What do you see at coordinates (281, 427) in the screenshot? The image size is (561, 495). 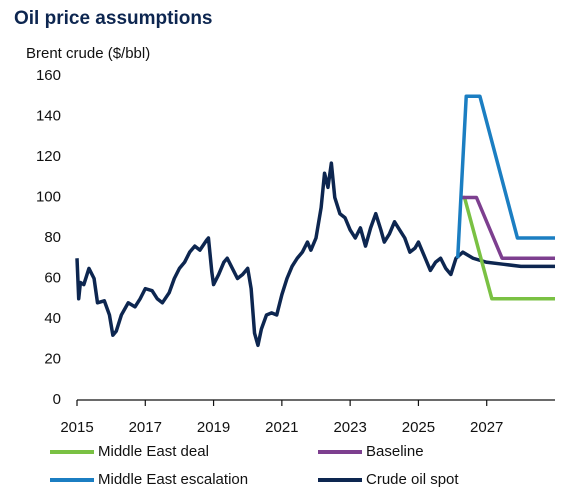 I see `x-tick-label: 2021` at bounding box center [281, 427].